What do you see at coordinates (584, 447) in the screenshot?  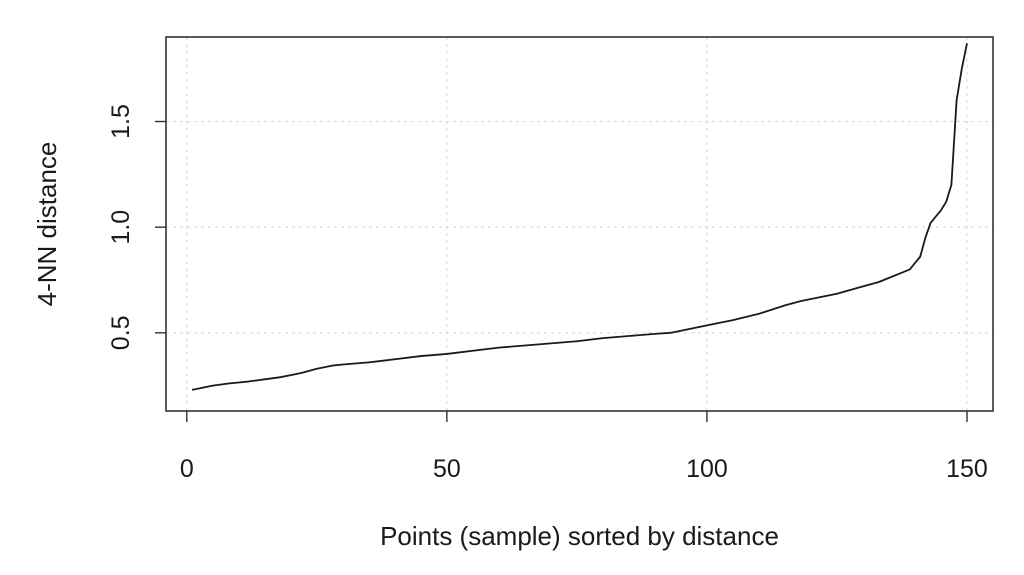 I see `x-axis: 0 50 100 150` at bounding box center [584, 447].